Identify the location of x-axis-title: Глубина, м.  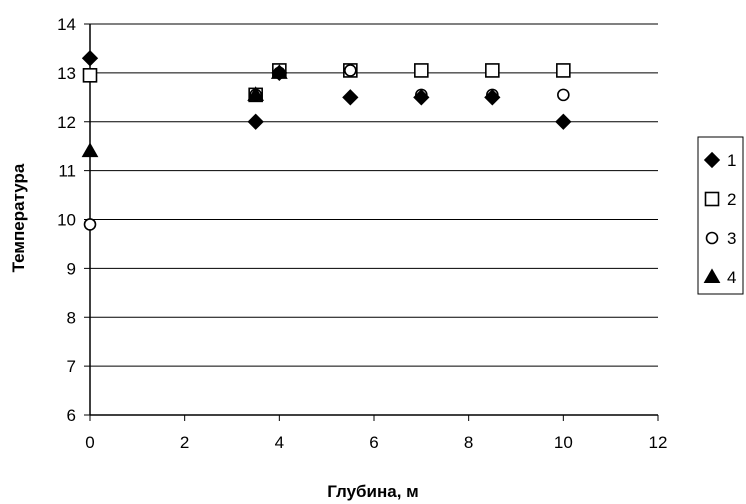
(373, 491).